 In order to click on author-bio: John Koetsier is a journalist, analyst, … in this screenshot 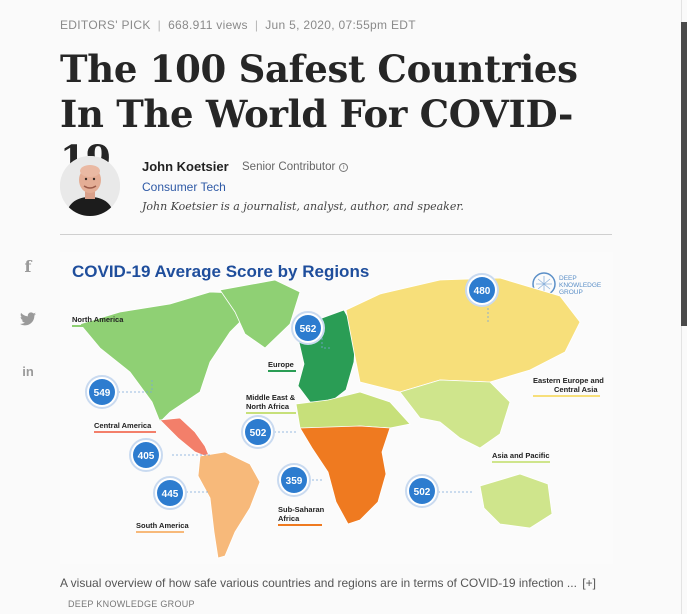, I will do `click(303, 206)`.